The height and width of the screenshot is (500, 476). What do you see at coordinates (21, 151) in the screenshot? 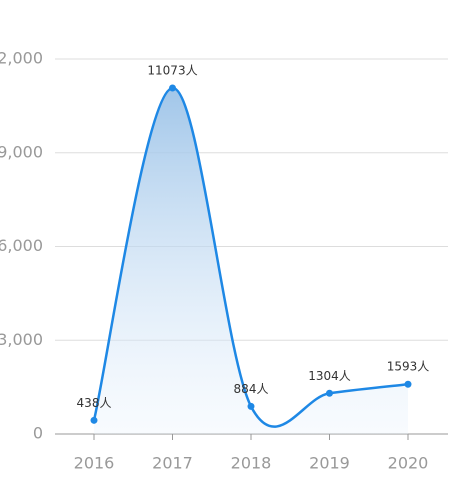
I see `y-tick-label: 9,000` at bounding box center [21, 151].